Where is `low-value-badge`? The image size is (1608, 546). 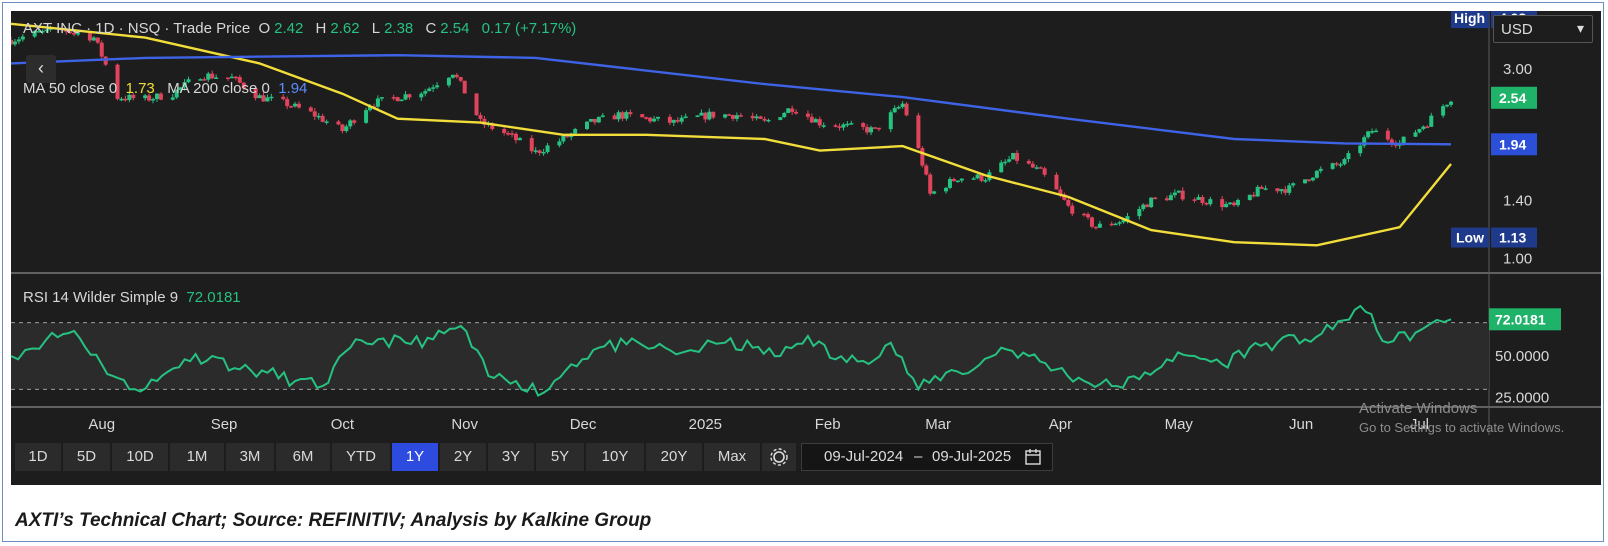 low-value-badge is located at coordinates (1514, 237).